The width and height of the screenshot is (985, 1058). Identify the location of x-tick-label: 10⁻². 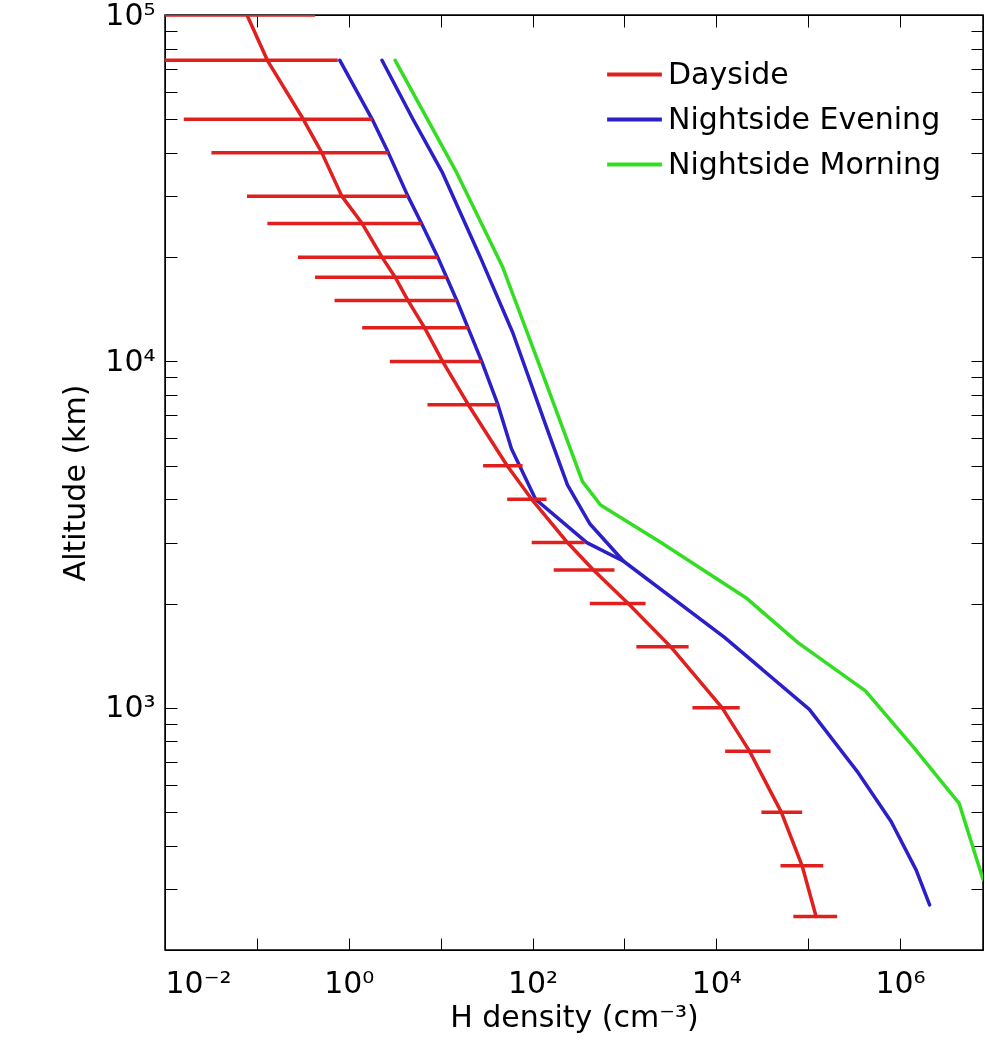
(198, 982).